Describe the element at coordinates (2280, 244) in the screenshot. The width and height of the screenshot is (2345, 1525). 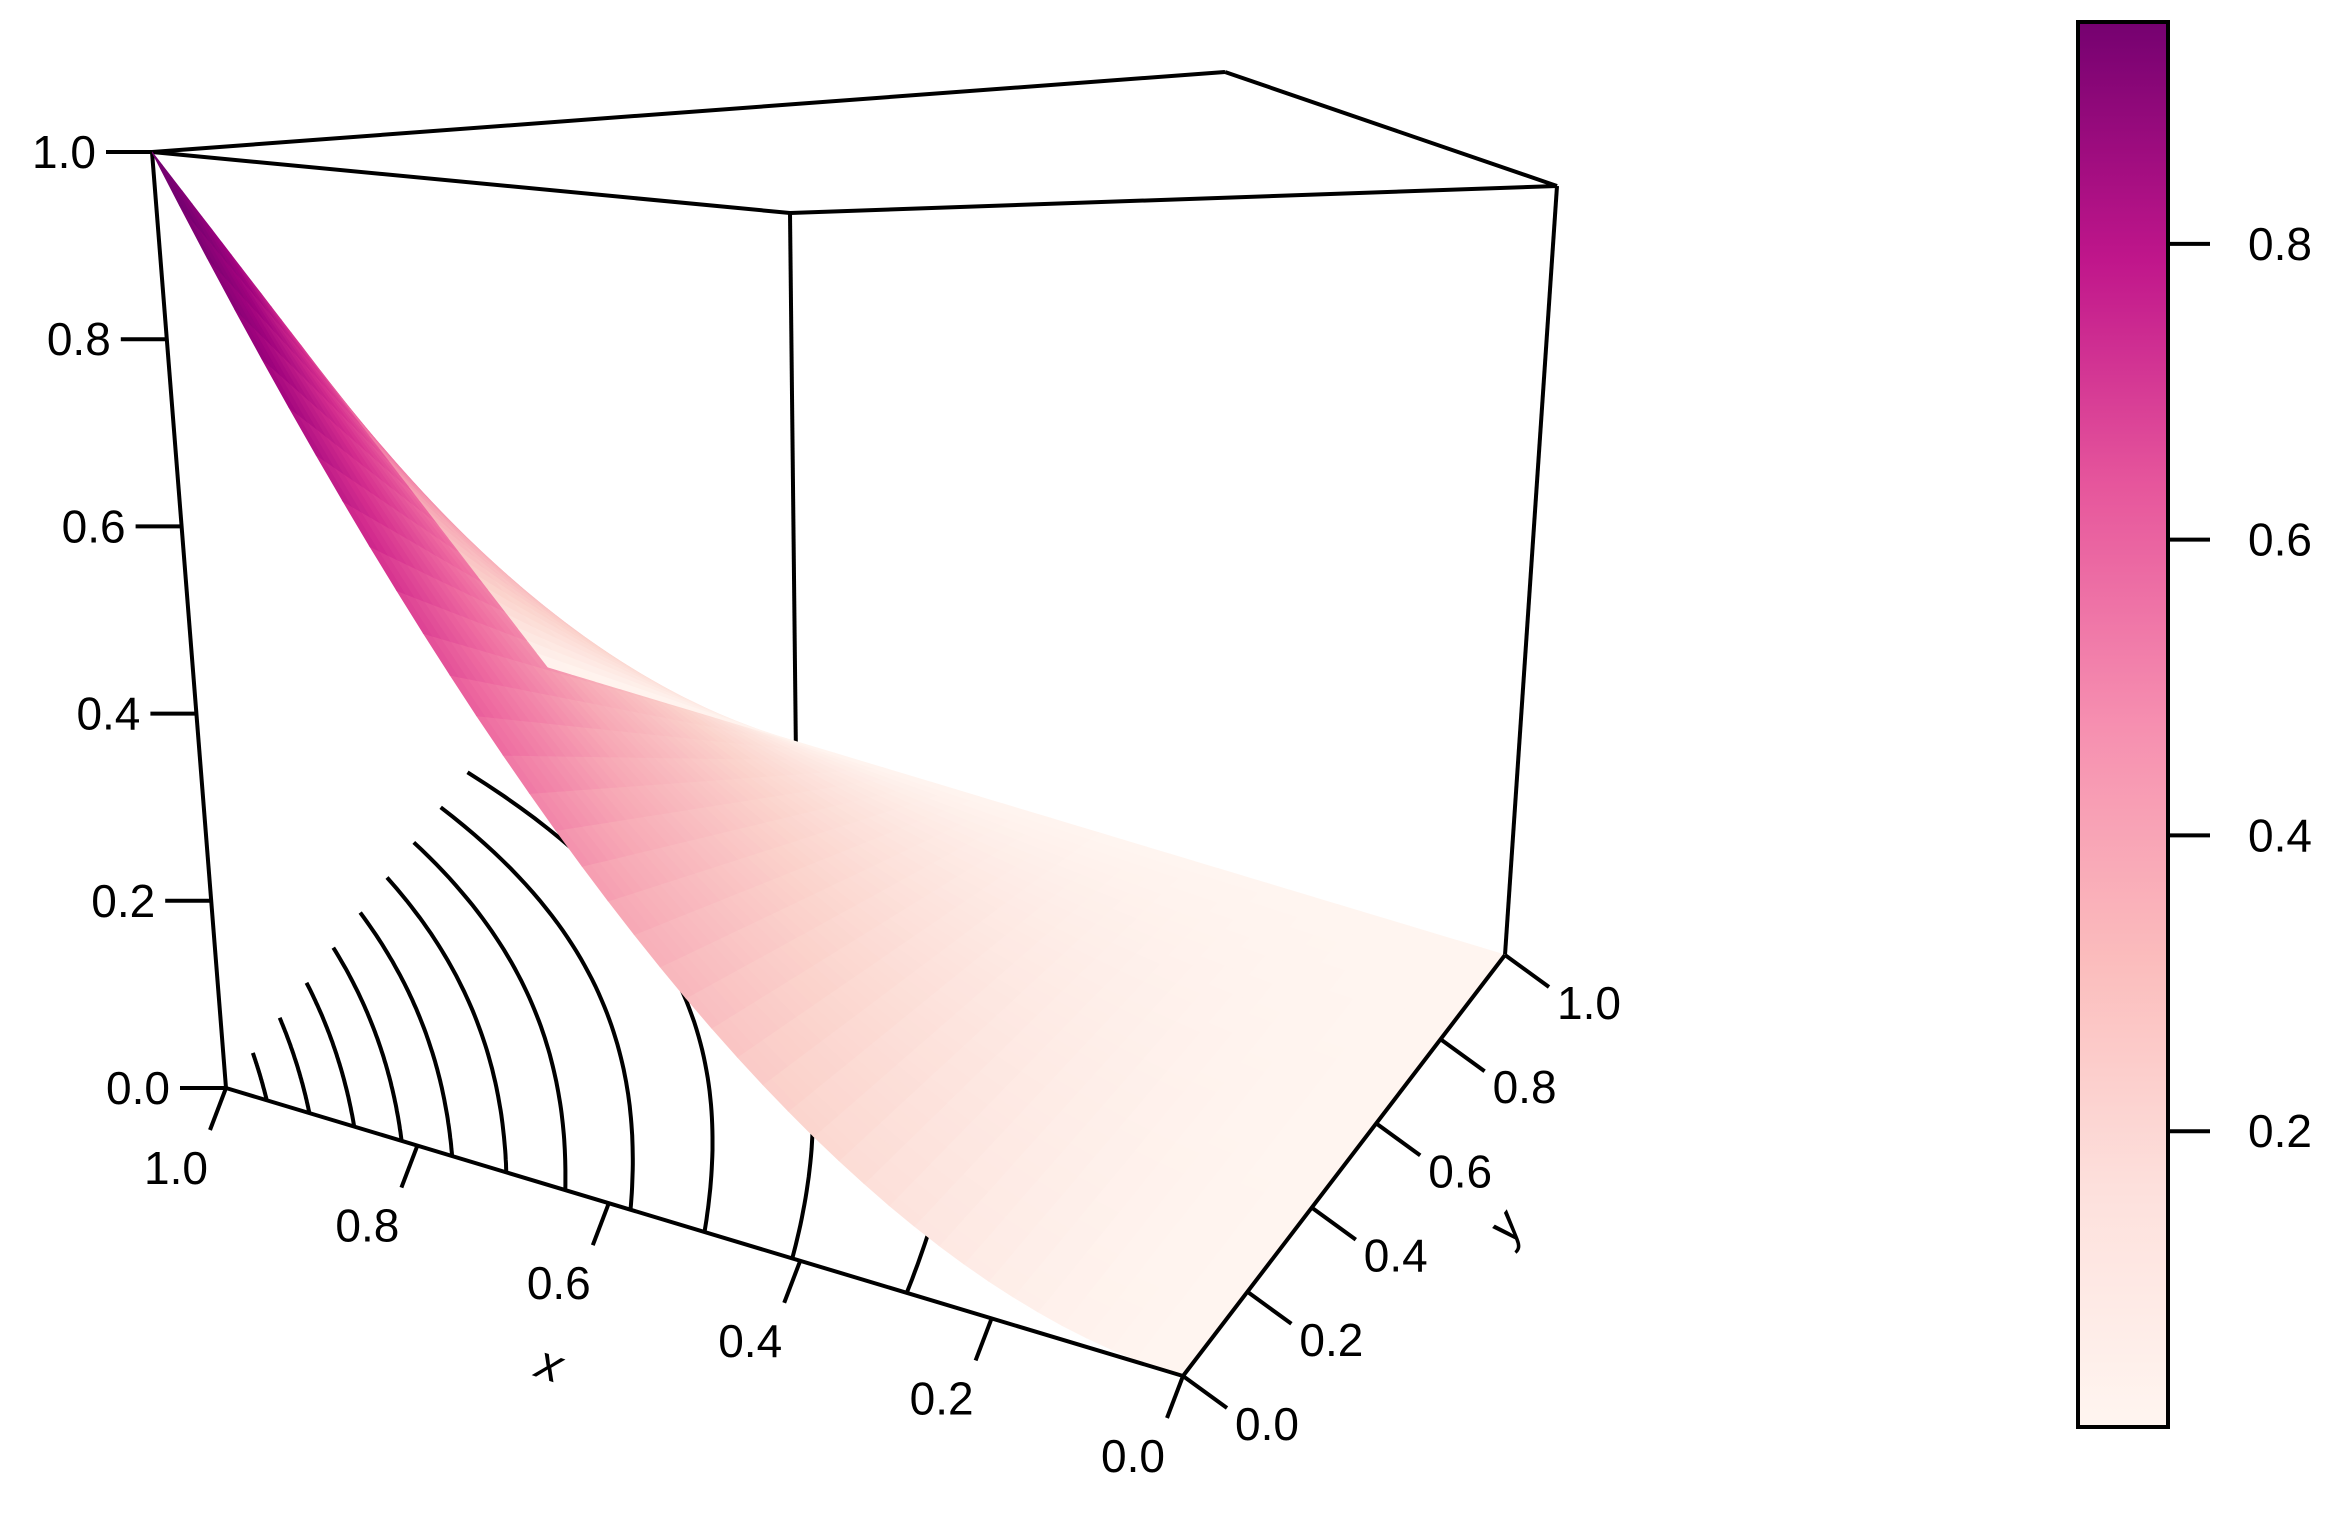
I see `colorbar-tick-label: 0.8` at that location.